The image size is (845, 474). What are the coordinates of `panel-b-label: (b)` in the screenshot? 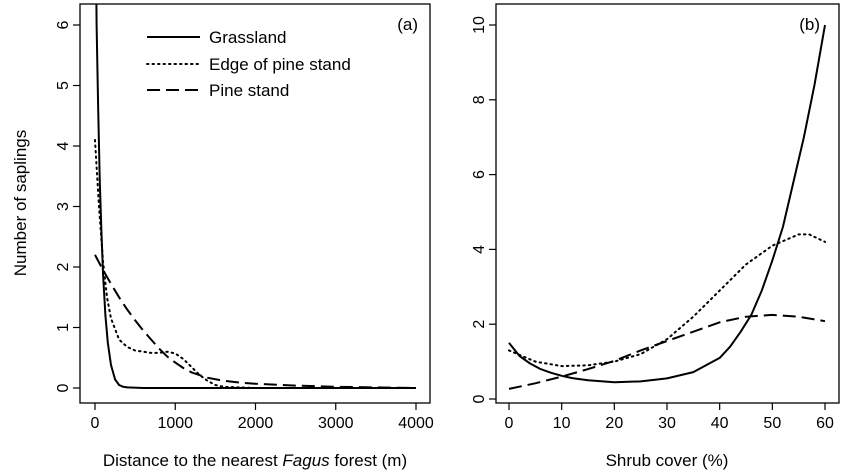 It's located at (809, 24).